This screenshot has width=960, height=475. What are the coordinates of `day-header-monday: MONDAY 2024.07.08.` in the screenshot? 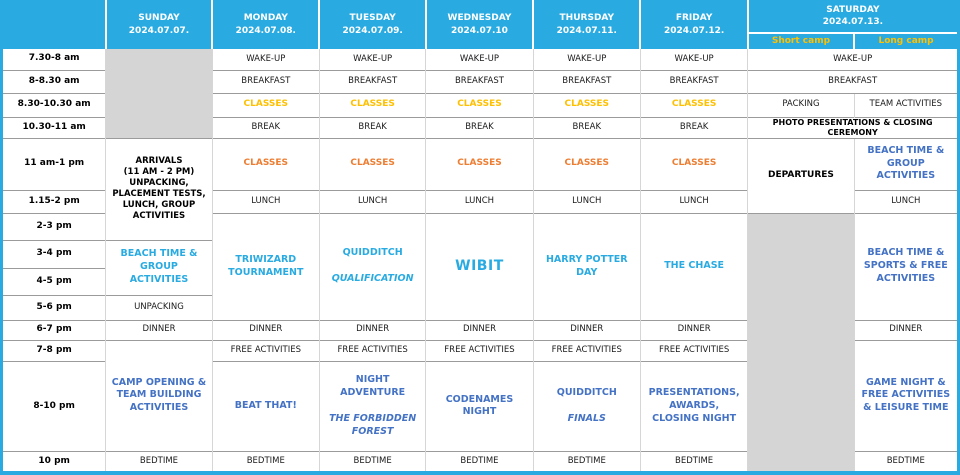 It's located at (265, 24).